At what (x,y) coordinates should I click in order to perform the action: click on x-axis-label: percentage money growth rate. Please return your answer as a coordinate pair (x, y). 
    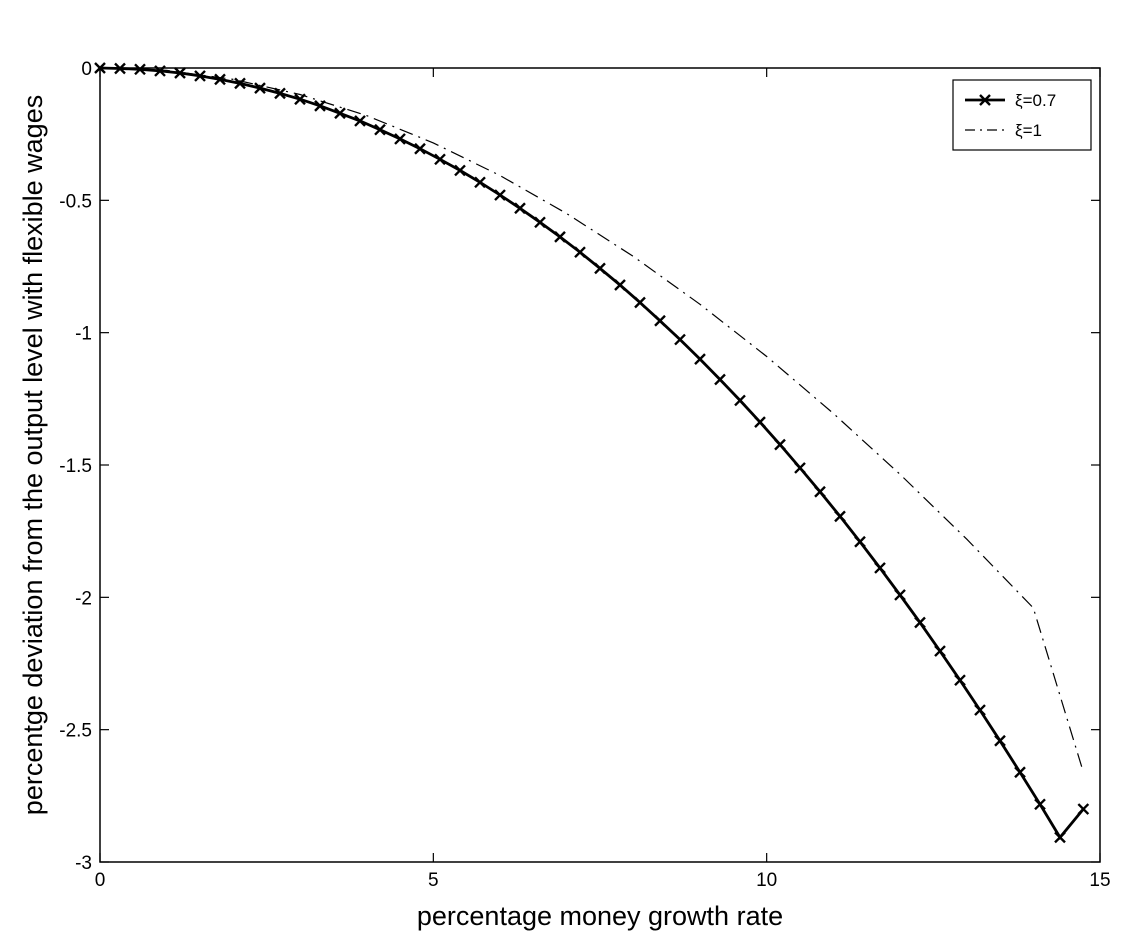
    Looking at the image, I should click on (600, 916).